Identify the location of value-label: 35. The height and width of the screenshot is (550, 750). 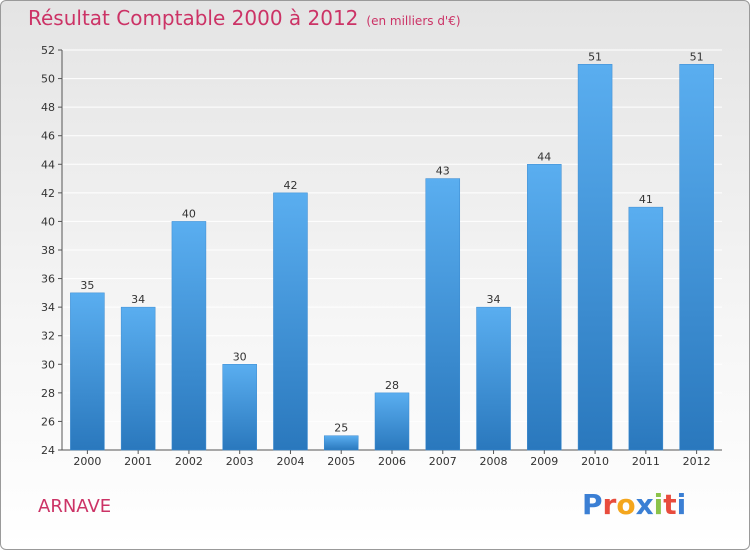
(87, 285).